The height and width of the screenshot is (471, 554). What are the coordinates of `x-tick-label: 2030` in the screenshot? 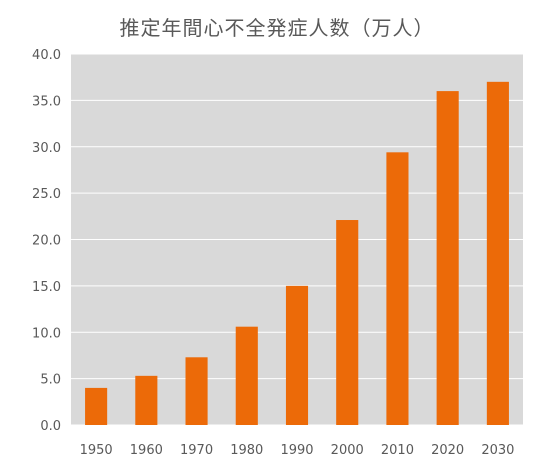 It's located at (497, 450).